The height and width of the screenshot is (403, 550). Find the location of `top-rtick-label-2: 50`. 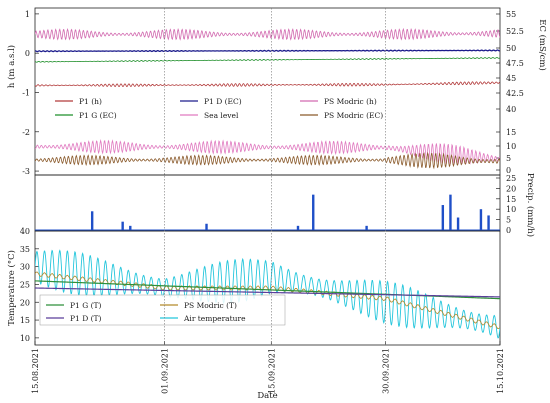

top-rtick-label-2: 50 is located at coordinates (511, 48).